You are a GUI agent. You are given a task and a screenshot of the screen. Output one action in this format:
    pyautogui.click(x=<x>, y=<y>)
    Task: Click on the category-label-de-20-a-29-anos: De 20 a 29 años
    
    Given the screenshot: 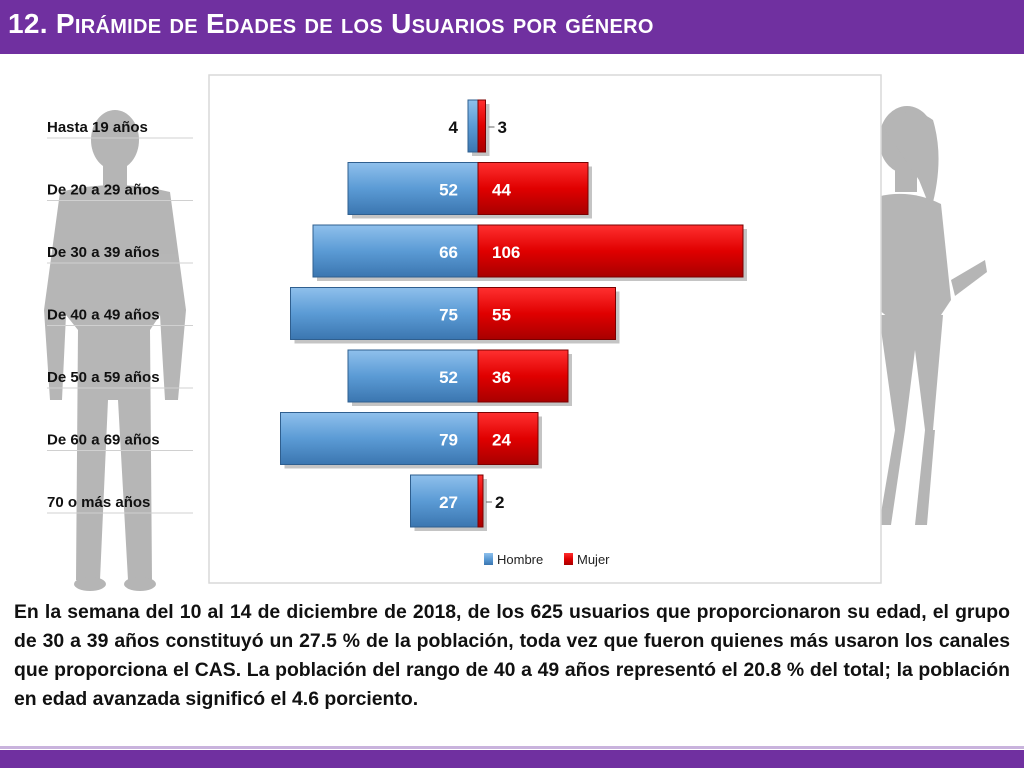 What is the action you would take?
    pyautogui.click(x=103, y=190)
    